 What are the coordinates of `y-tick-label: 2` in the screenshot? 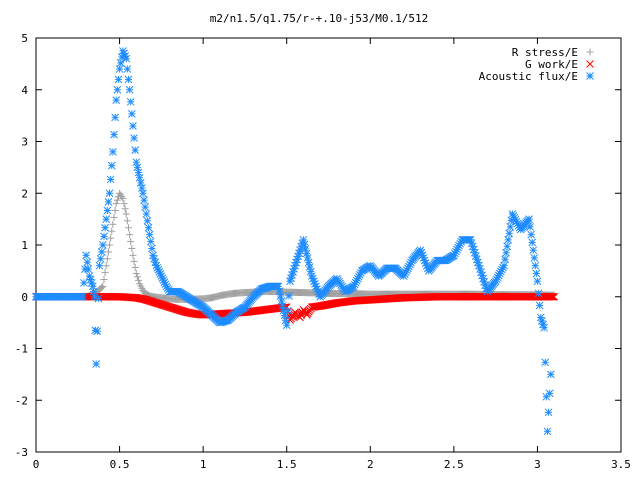 It's located at (24, 193).